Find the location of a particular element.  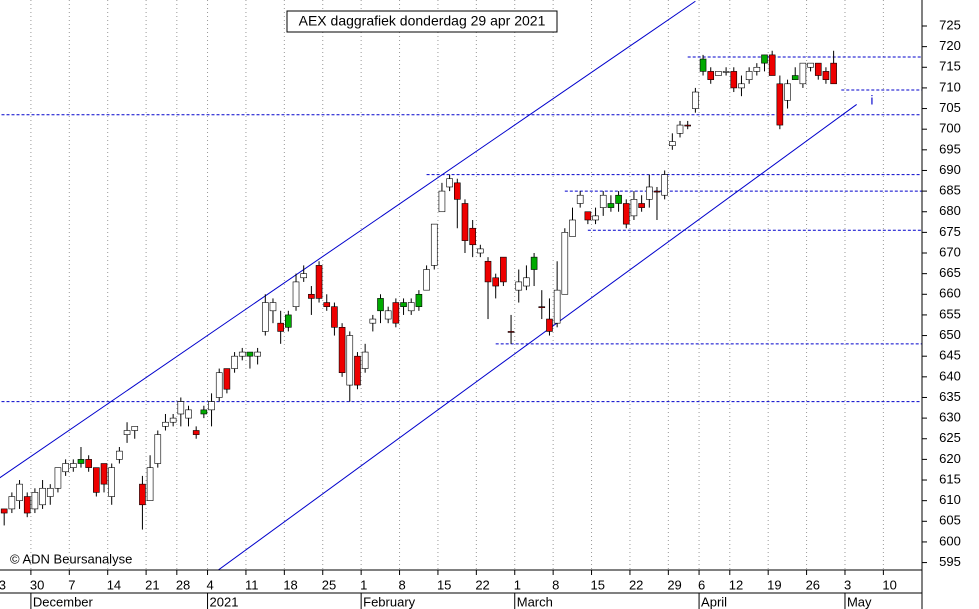

credit: © ADN Beursanalyse is located at coordinates (71, 558).